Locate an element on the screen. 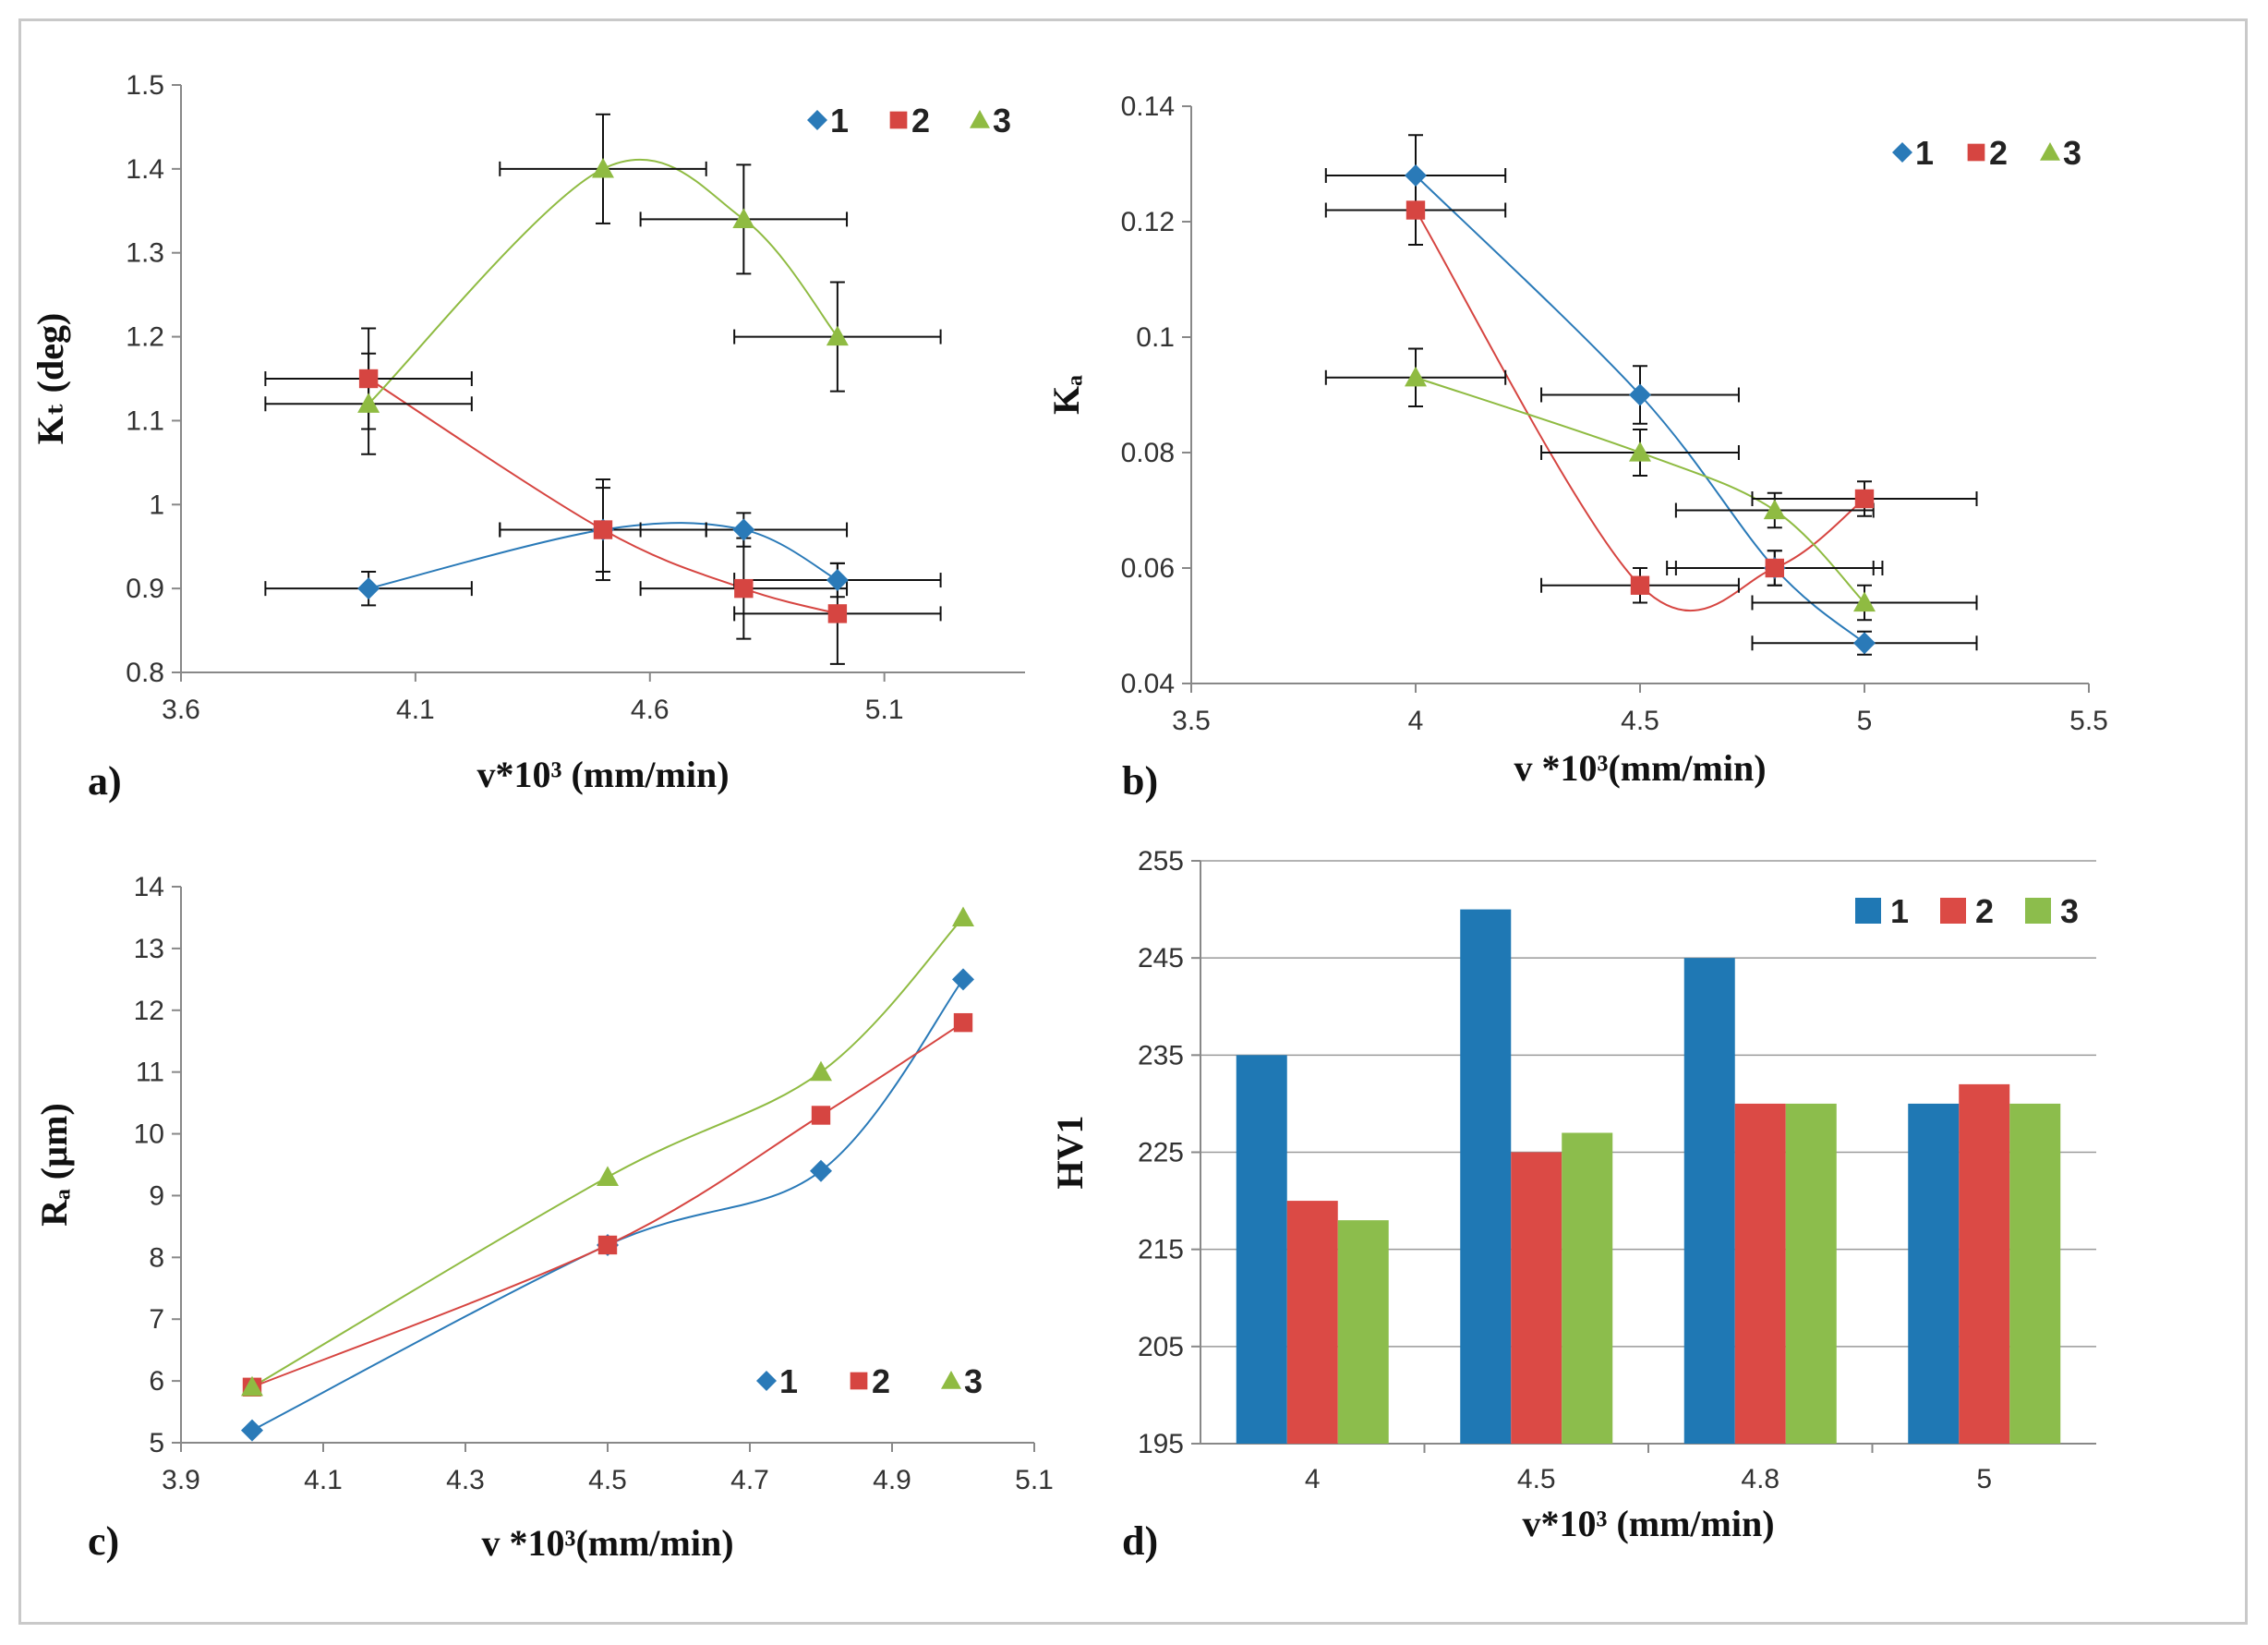  x-tick-label: 4.3 is located at coordinates (465, 1480).